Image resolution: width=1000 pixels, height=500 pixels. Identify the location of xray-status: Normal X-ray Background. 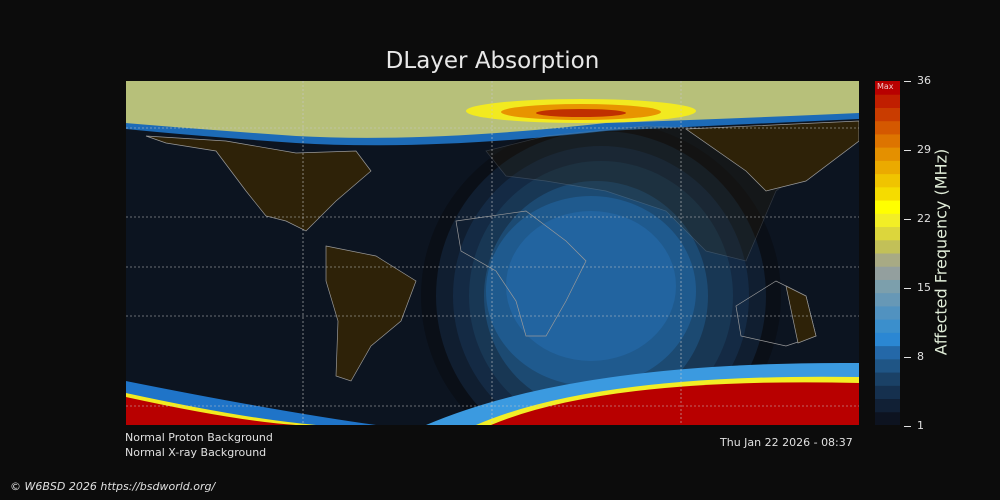
(196, 452).